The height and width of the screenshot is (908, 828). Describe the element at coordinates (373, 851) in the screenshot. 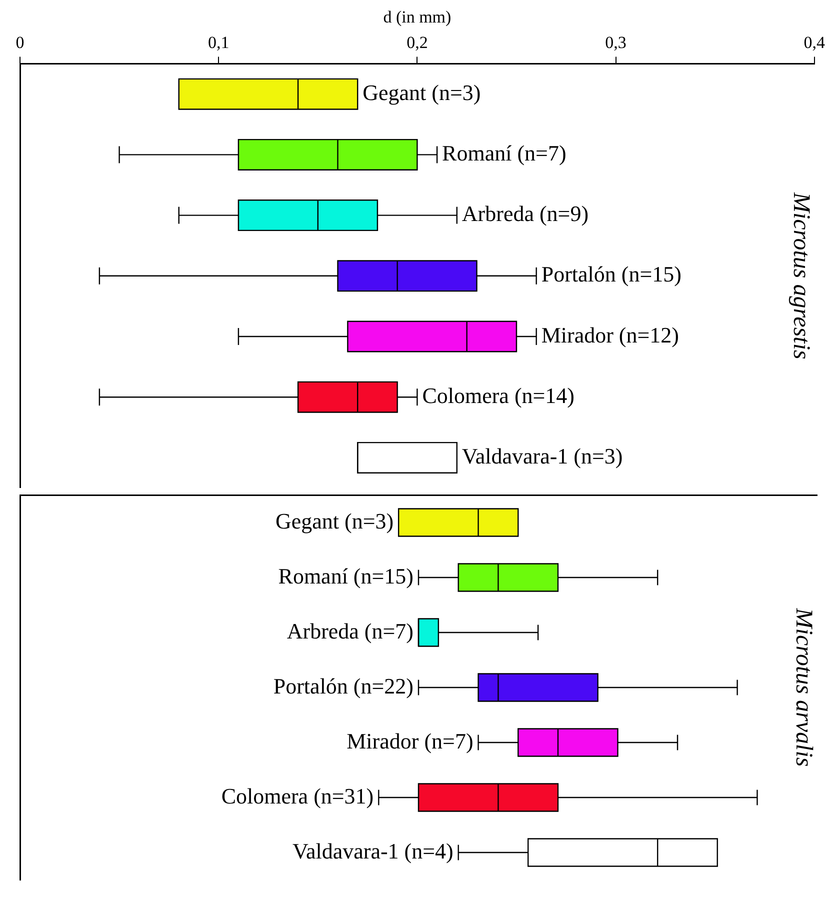

I see `category-label: Valdavara-1 (n=4)` at that location.